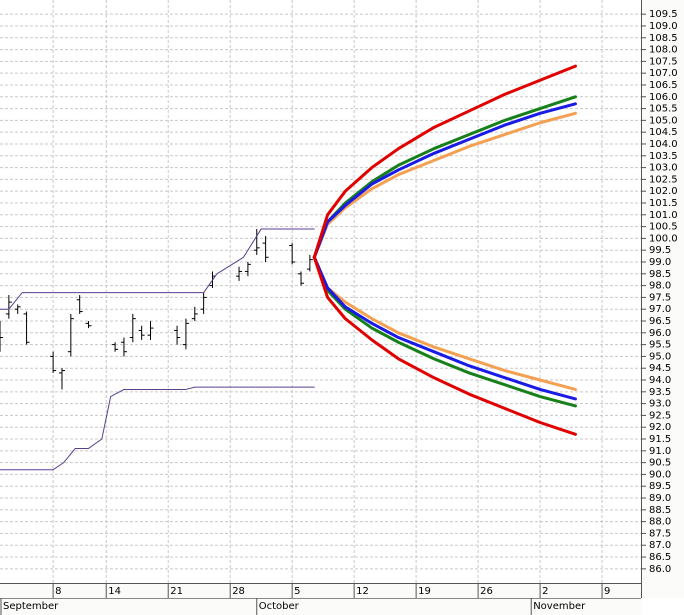 The height and width of the screenshot is (615, 684). Describe the element at coordinates (663, 132) in the screenshot. I see `y-tick-label: 104.5` at that location.